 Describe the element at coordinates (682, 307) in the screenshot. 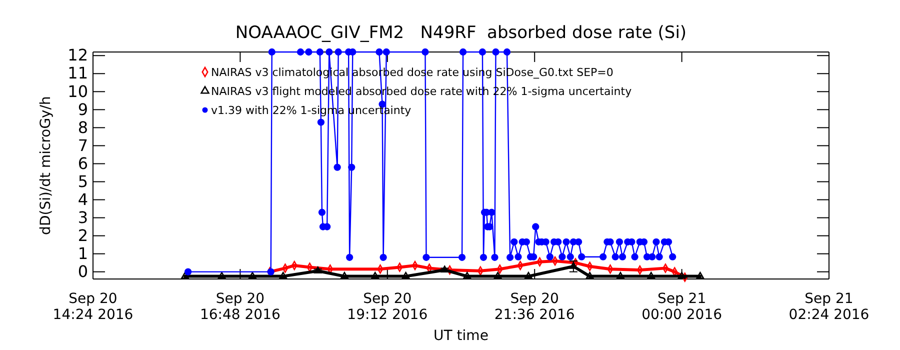

I see `x-tick-label: Sep 21 00:00 2016` at that location.